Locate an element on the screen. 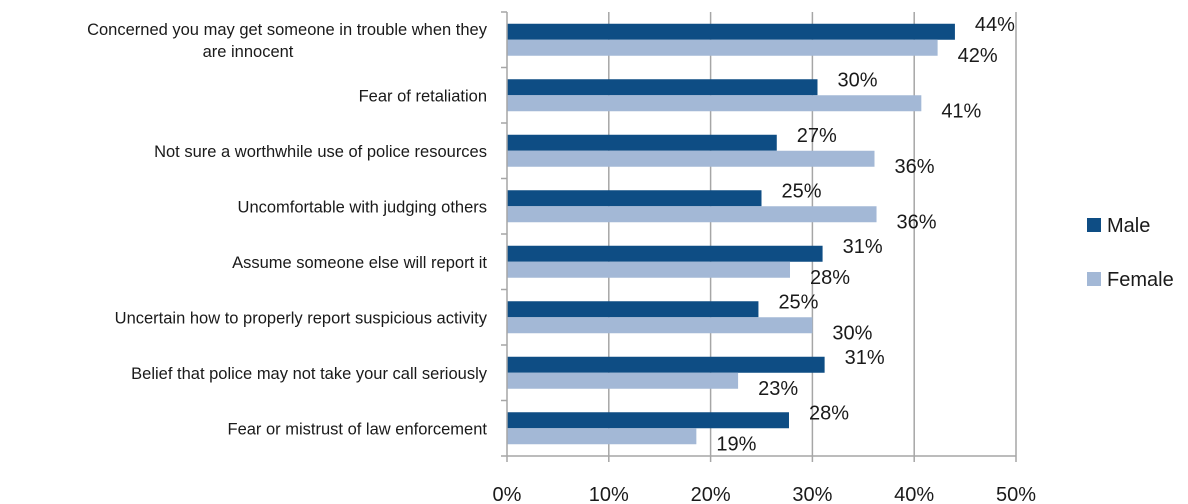 The height and width of the screenshot is (504, 1188). value-label-male: 28% is located at coordinates (829, 413).